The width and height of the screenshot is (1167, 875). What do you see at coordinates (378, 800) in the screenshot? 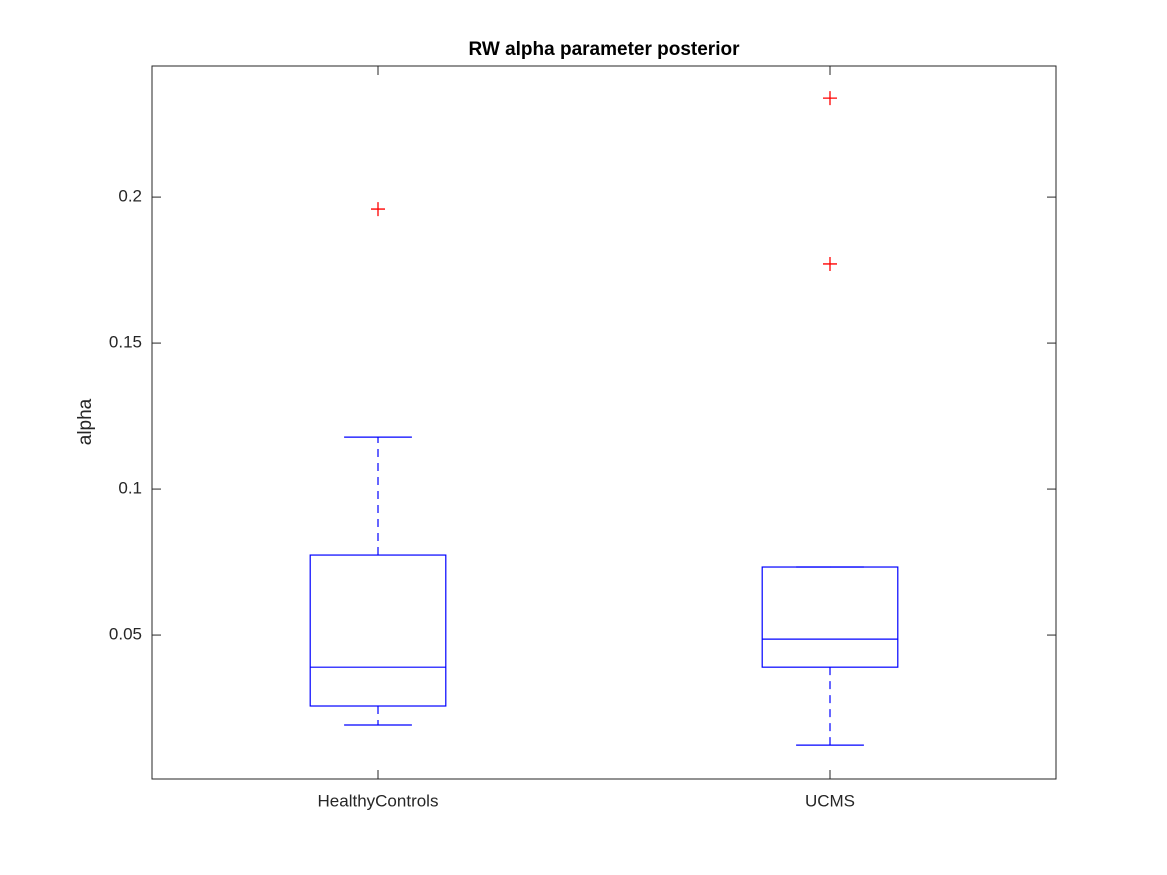
I see `x-tick-label: HealthyControls` at bounding box center [378, 800].